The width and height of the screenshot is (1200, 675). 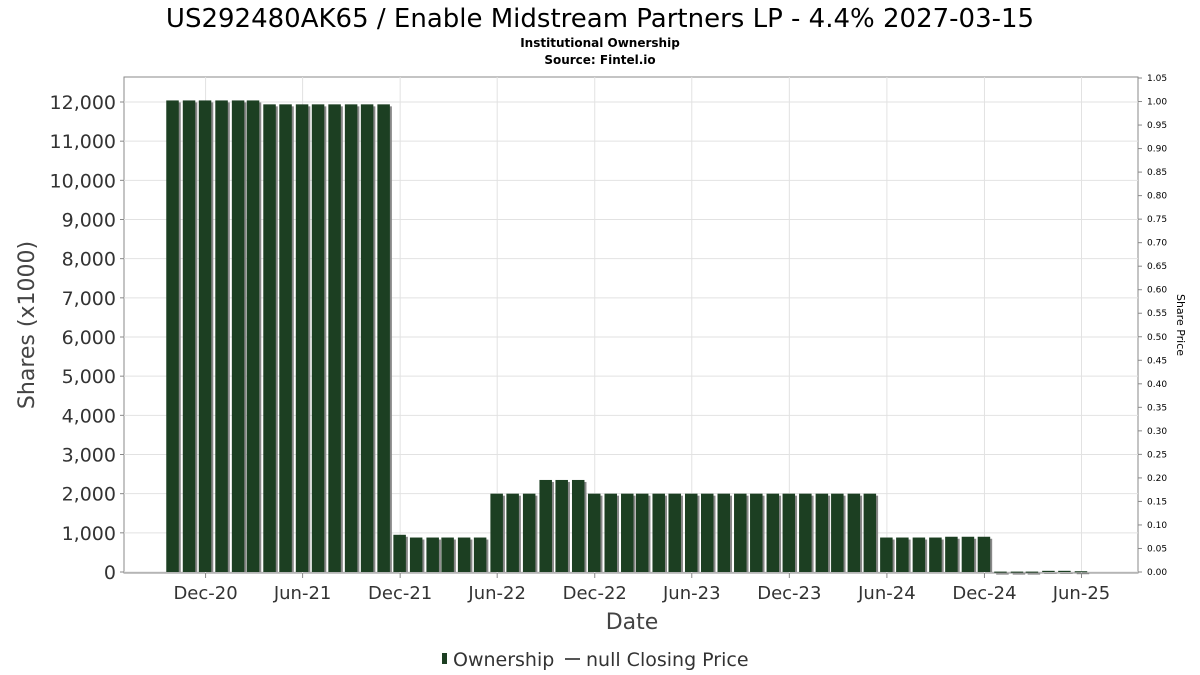 What do you see at coordinates (1180, 325) in the screenshot?
I see `y2-axis-title: Share Price` at bounding box center [1180, 325].